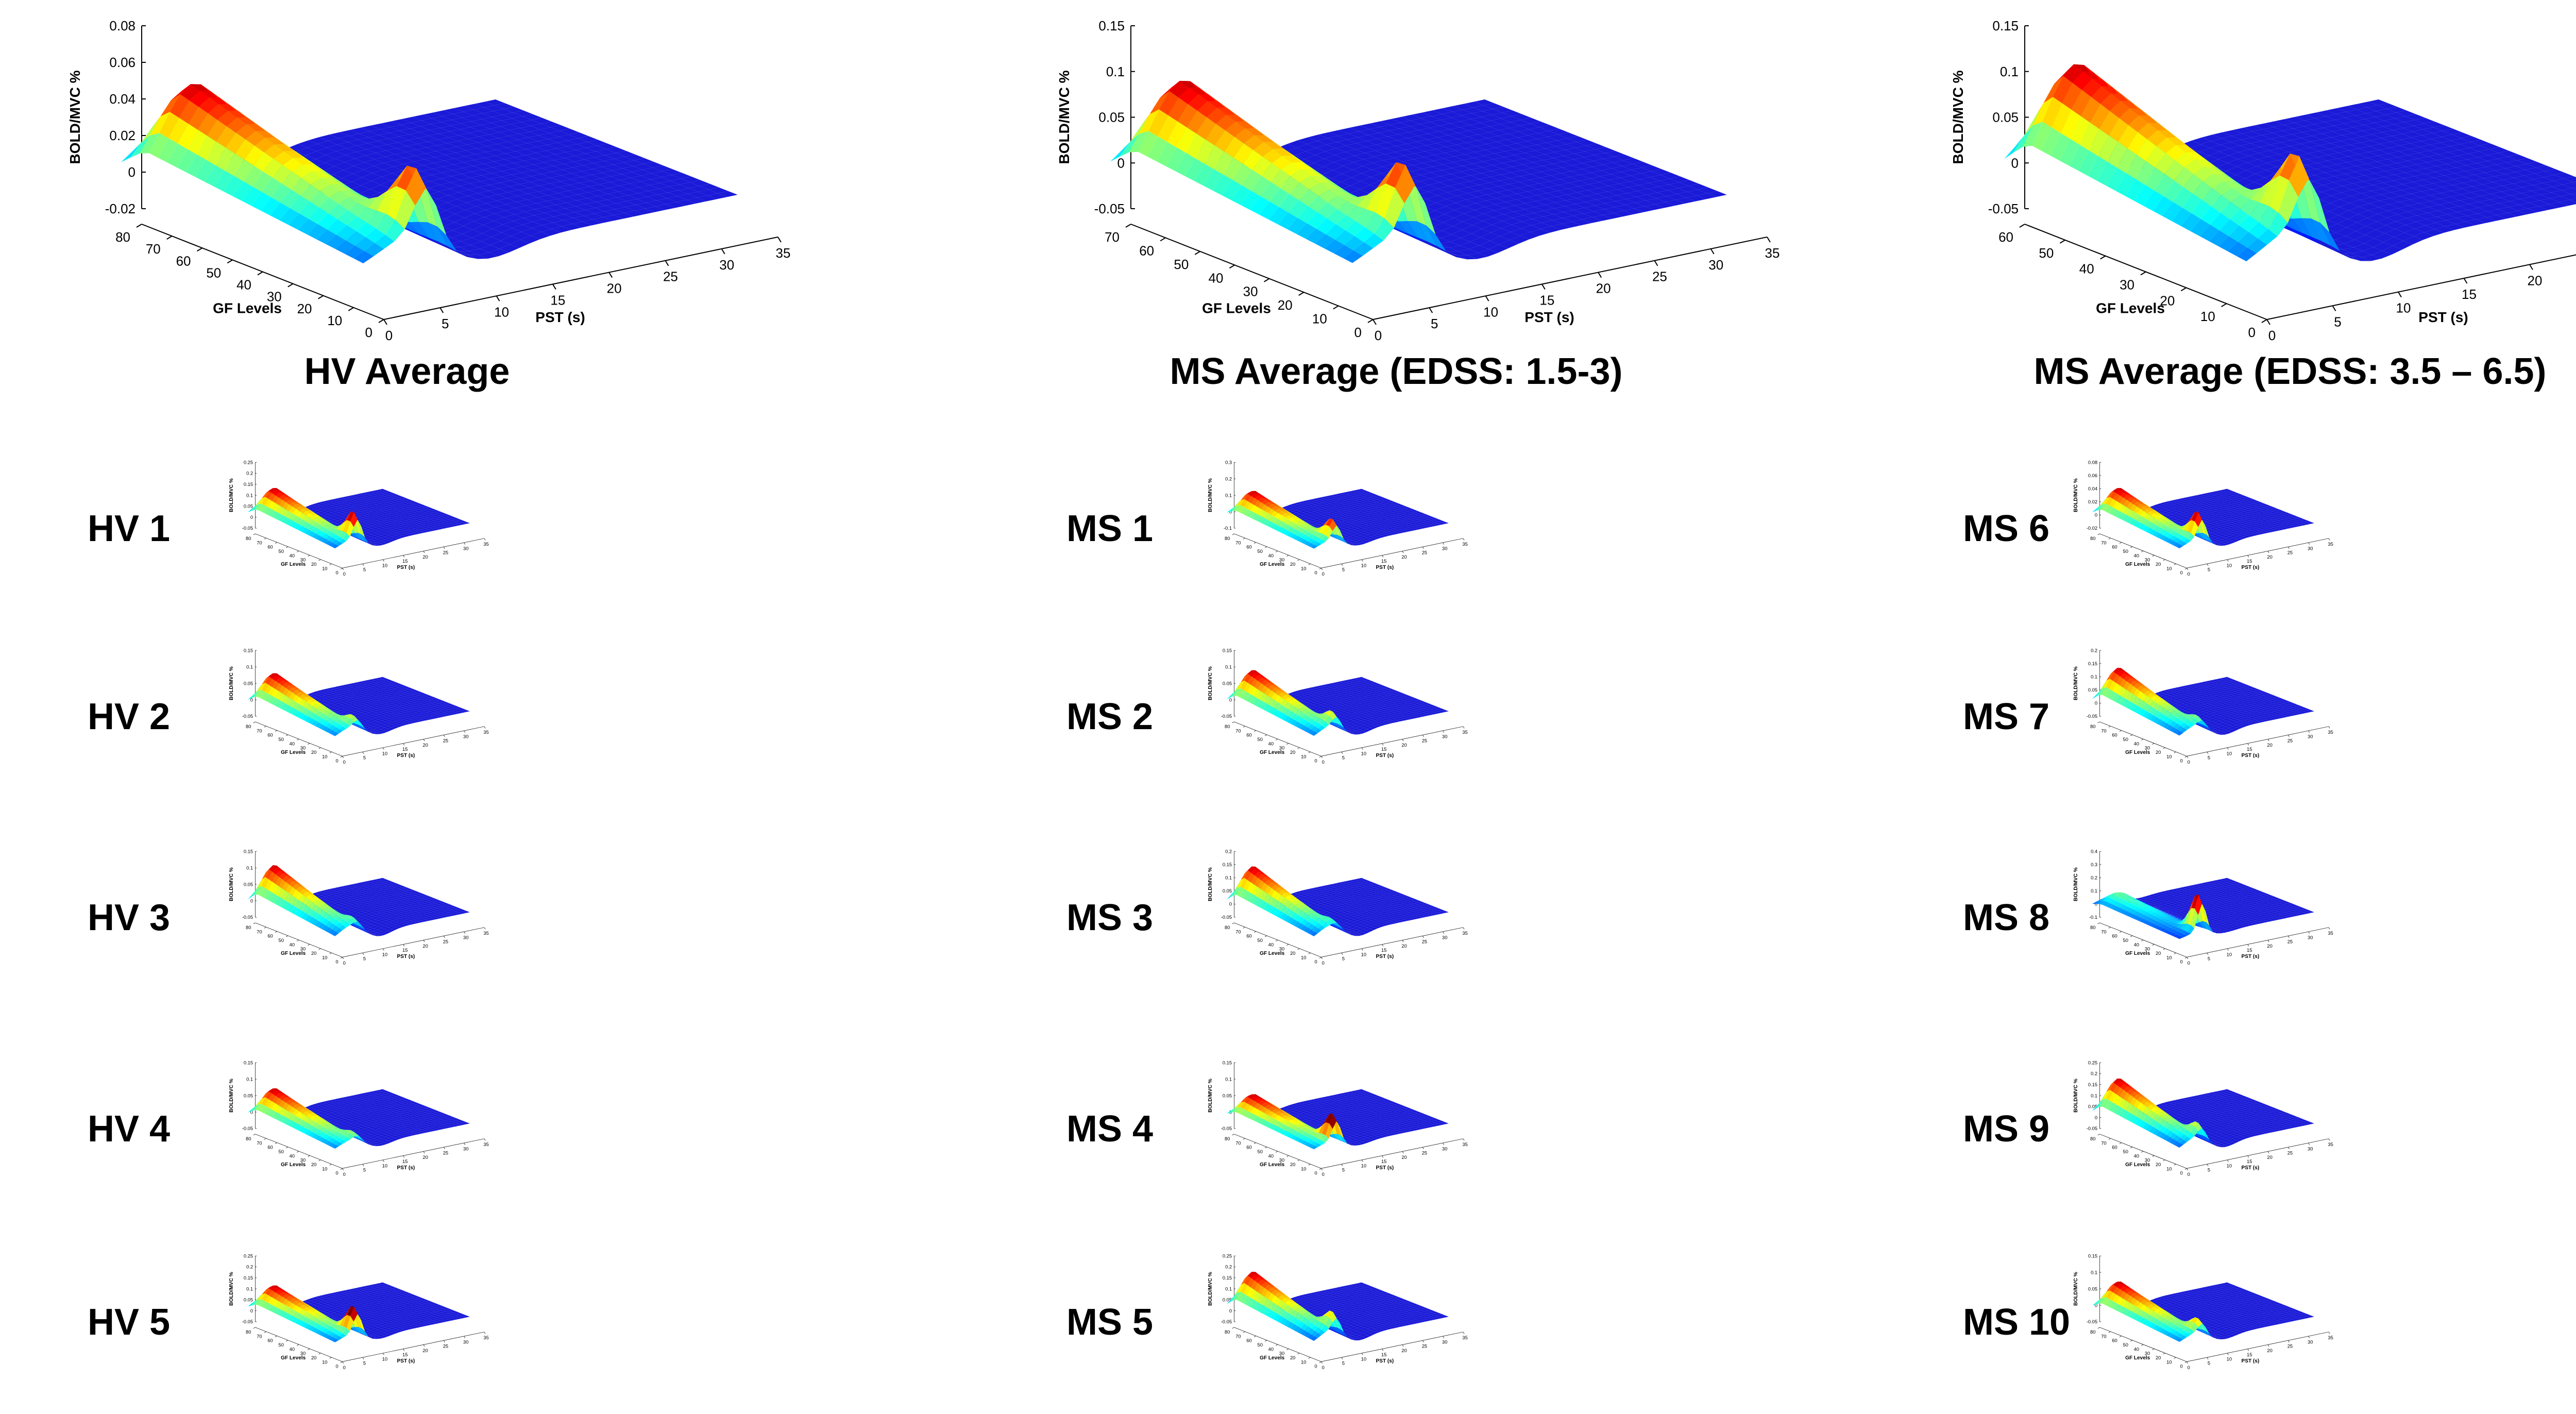  Describe the element at coordinates (726, 265) in the screenshot. I see `pst-tick-label: 30` at that location.